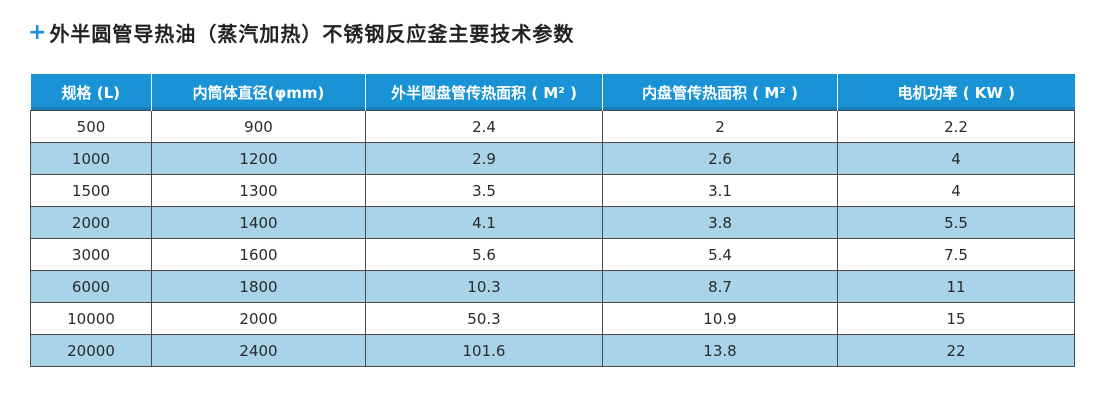 Image resolution: width=1100 pixels, height=404 pixels. Describe the element at coordinates (484, 254) in the screenshot. I see `cell-outer-coil-area: 5.6` at that location.